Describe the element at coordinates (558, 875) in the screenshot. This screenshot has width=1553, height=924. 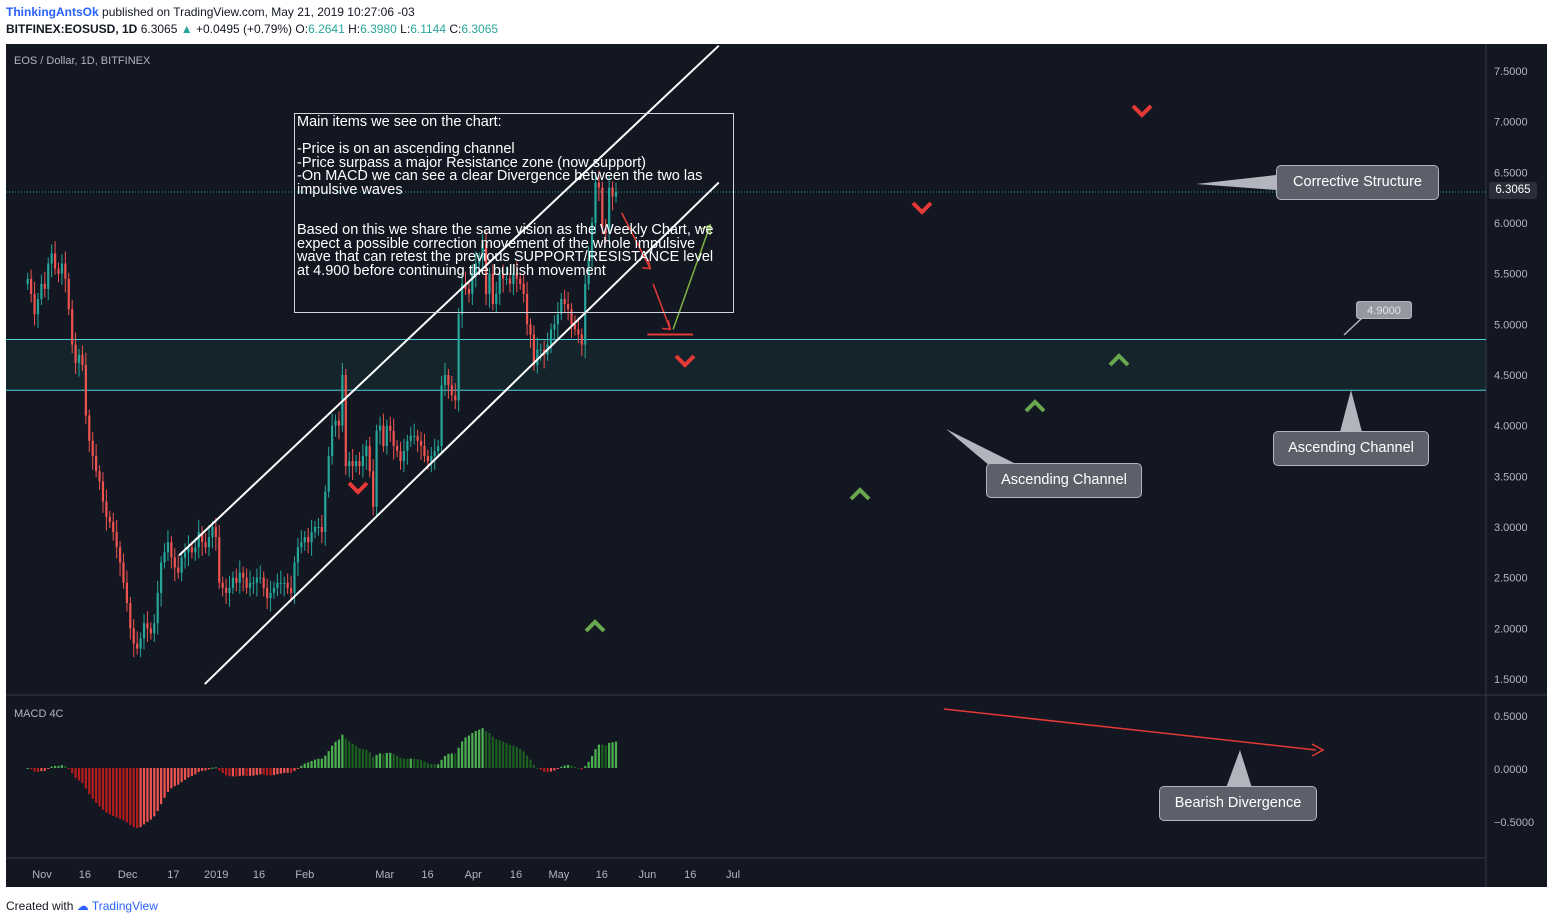
I see `time-tick-label: May` at that location.